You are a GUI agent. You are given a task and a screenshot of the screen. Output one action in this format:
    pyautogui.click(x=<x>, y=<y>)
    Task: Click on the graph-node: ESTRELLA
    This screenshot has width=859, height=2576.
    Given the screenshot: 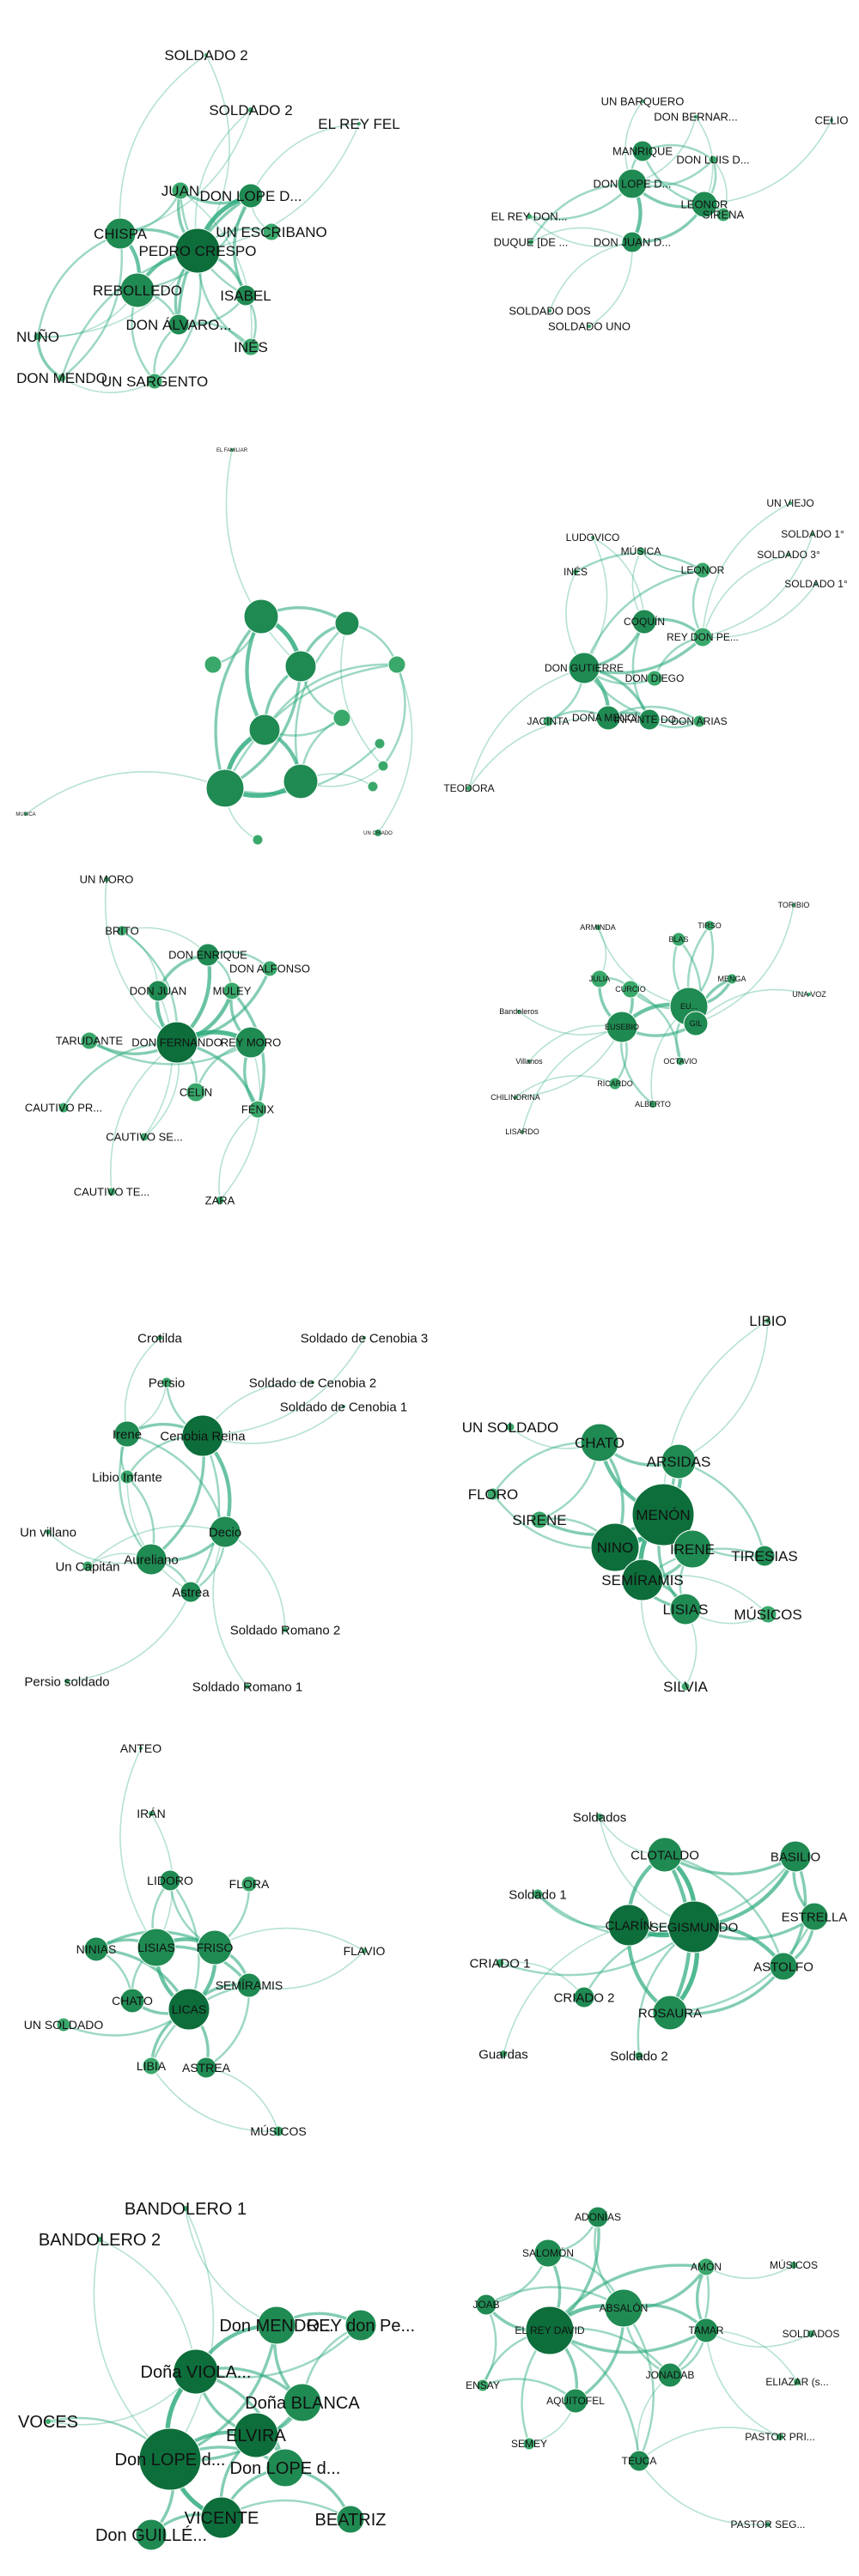 What is the action you would take?
    pyautogui.click(x=815, y=1916)
    